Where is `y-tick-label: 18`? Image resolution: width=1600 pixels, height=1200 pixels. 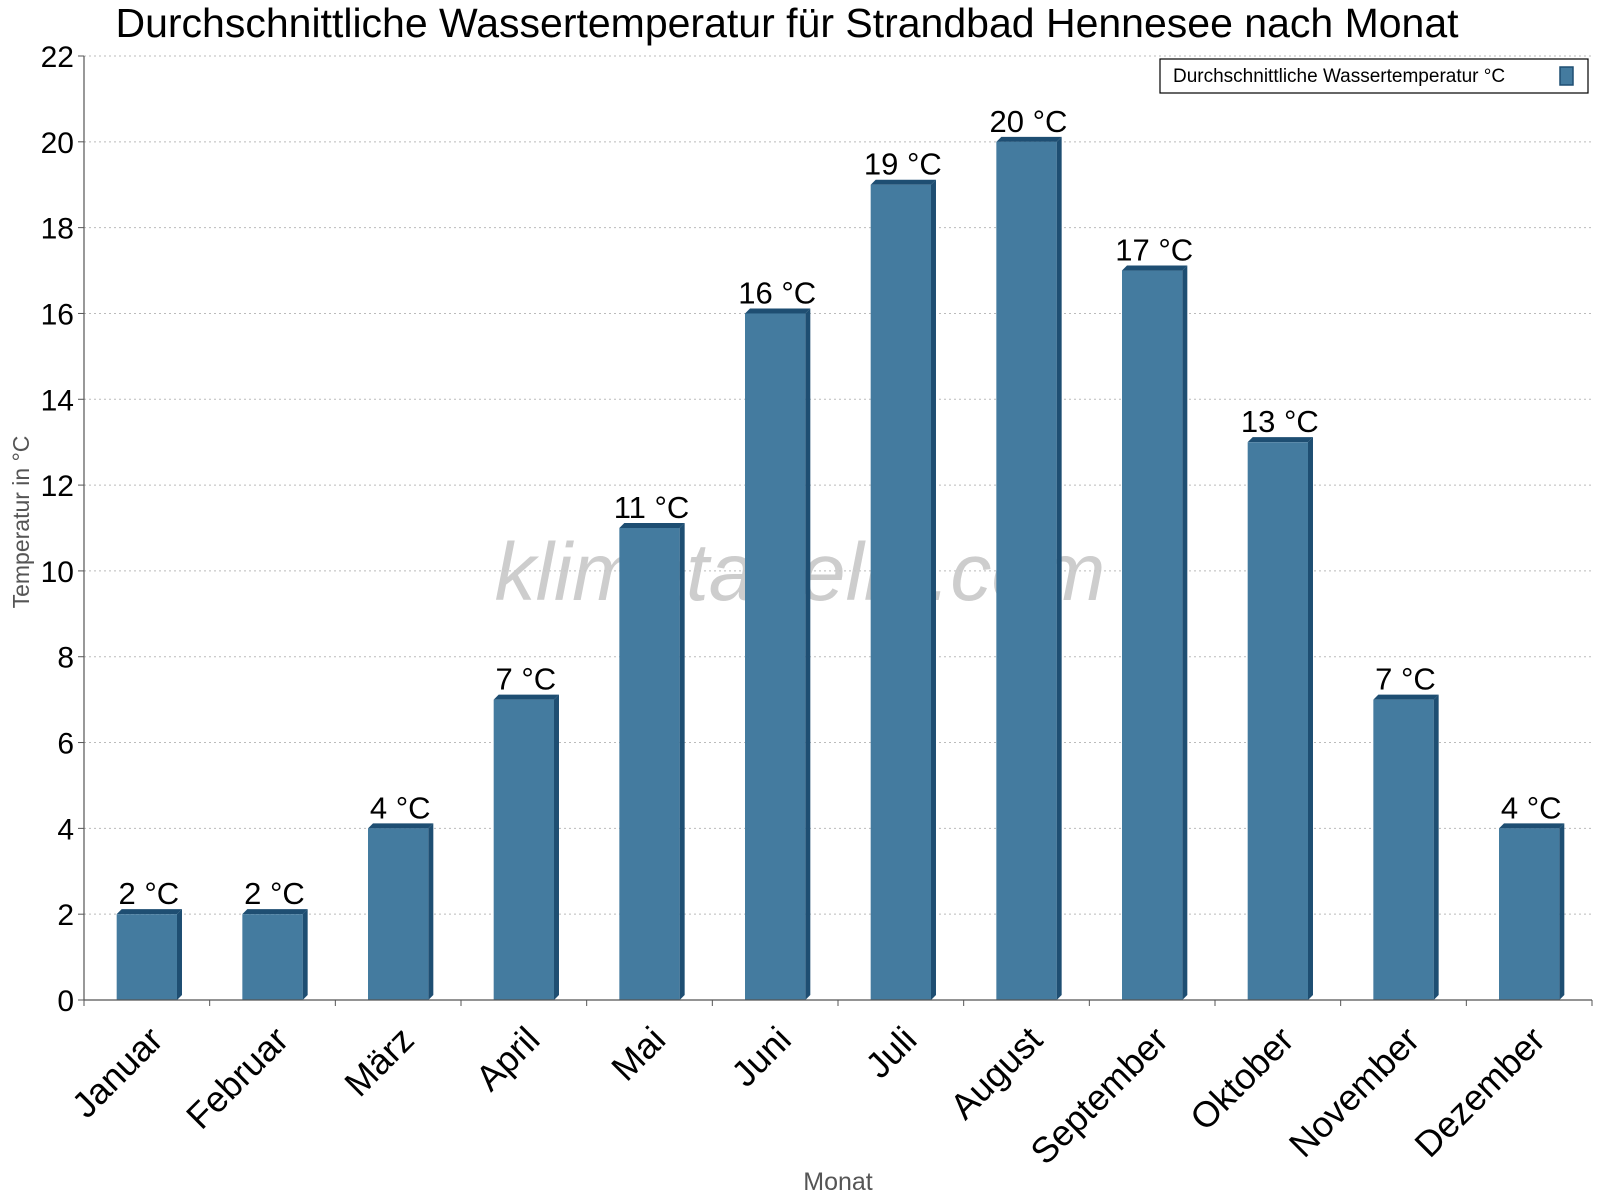 y-tick-label: 18 is located at coordinates (57, 229).